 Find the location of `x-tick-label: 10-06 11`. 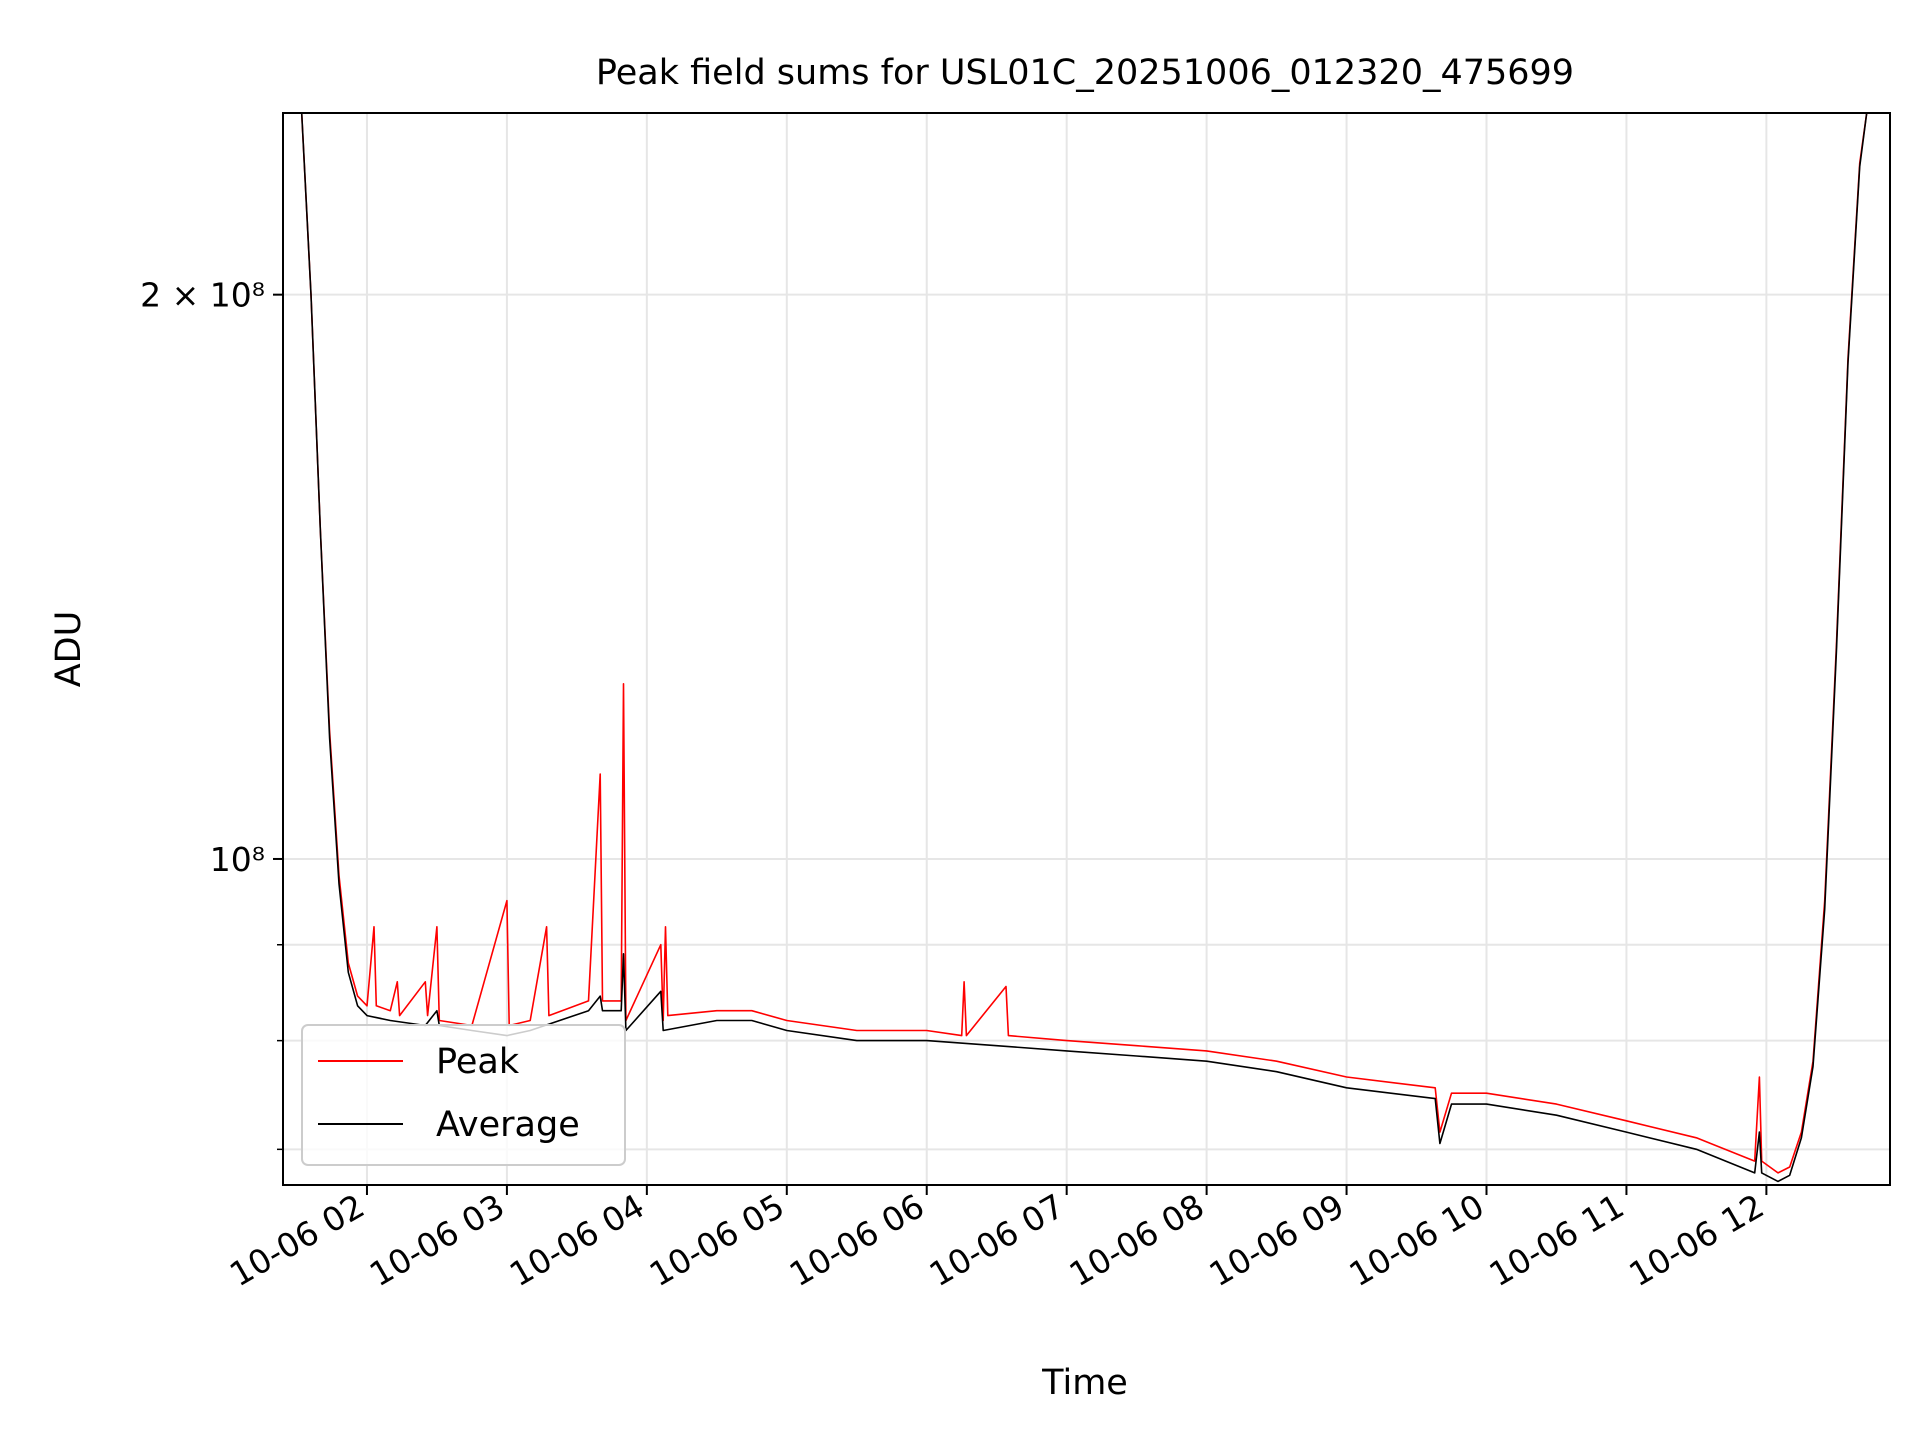

x-tick-label: 10-06 11 is located at coordinates (1556, 1240).